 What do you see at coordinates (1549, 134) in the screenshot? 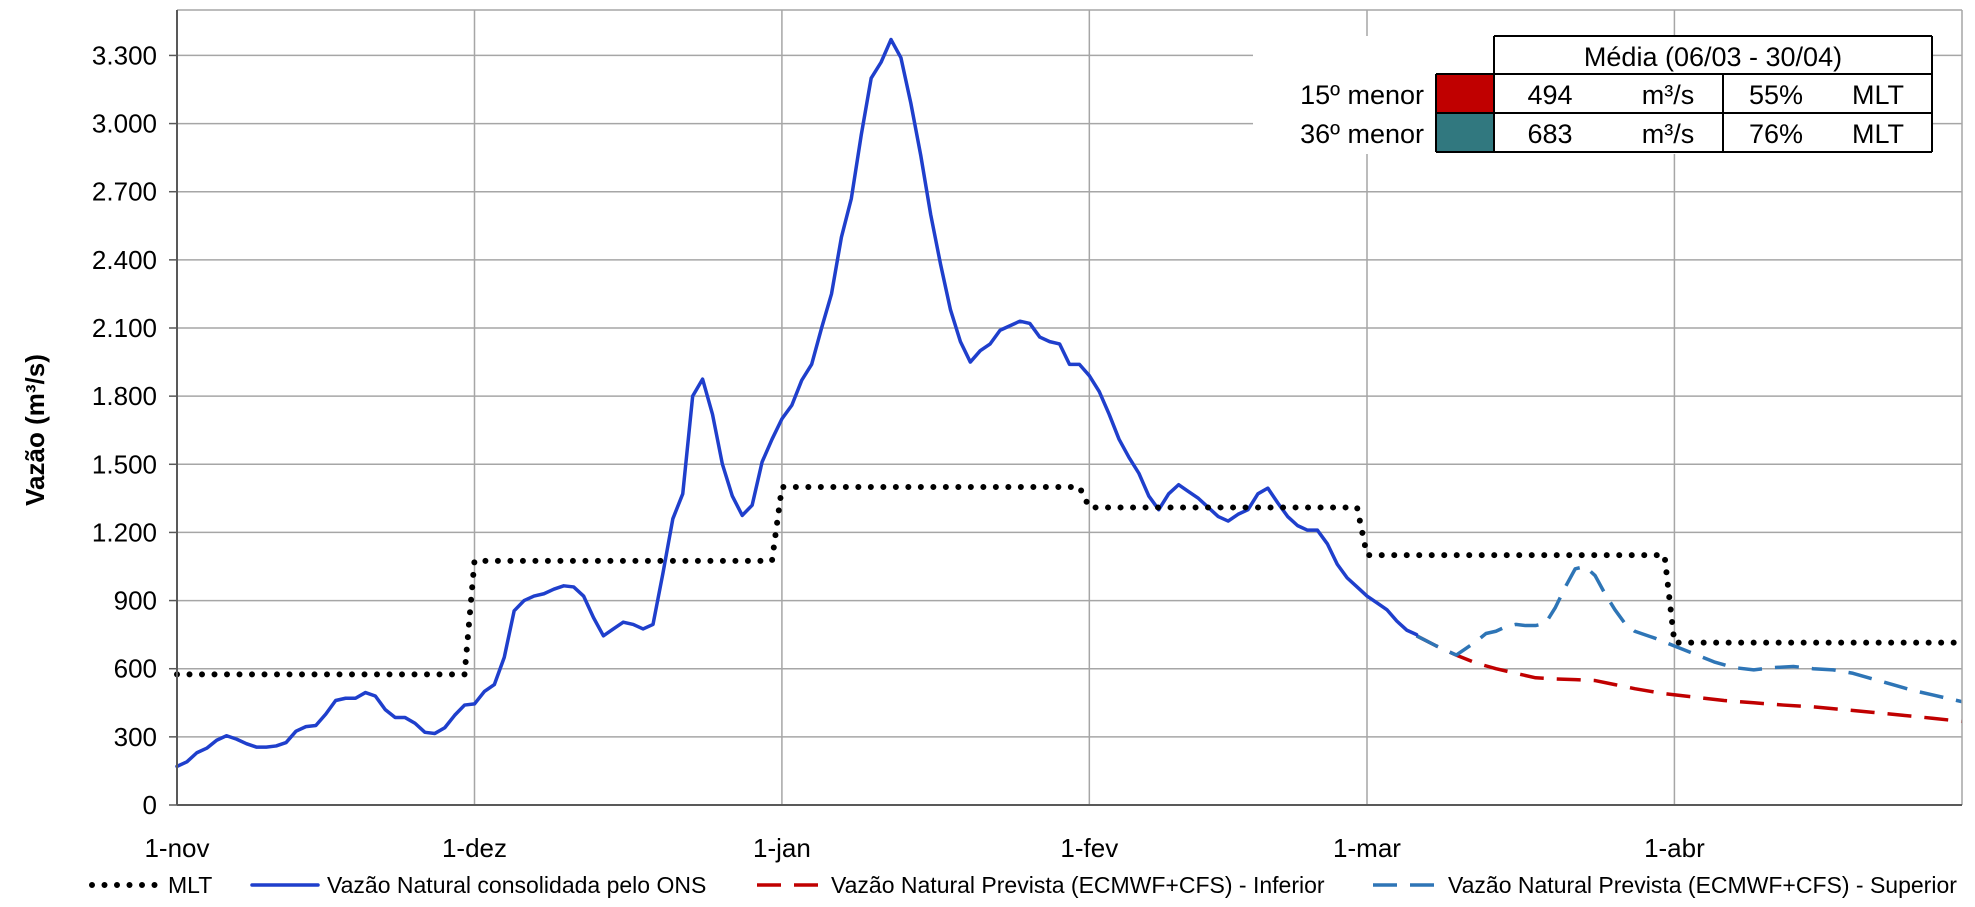
I see `info-row-value: 683` at bounding box center [1549, 134].